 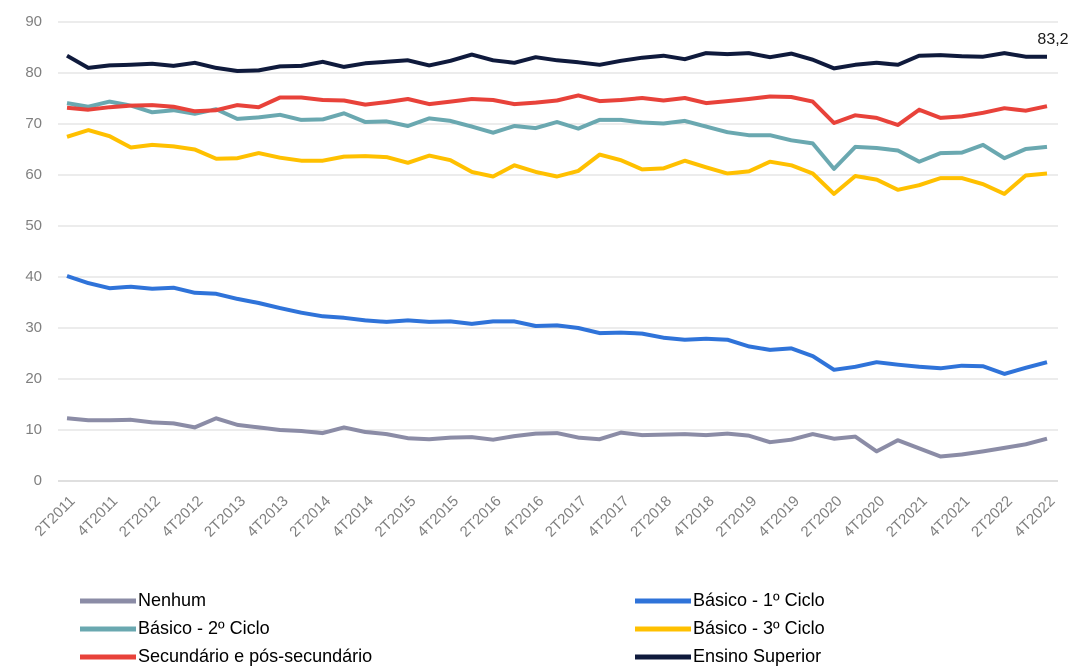 What do you see at coordinates (33, 72) in the screenshot?
I see `y-tick-label: 80` at bounding box center [33, 72].